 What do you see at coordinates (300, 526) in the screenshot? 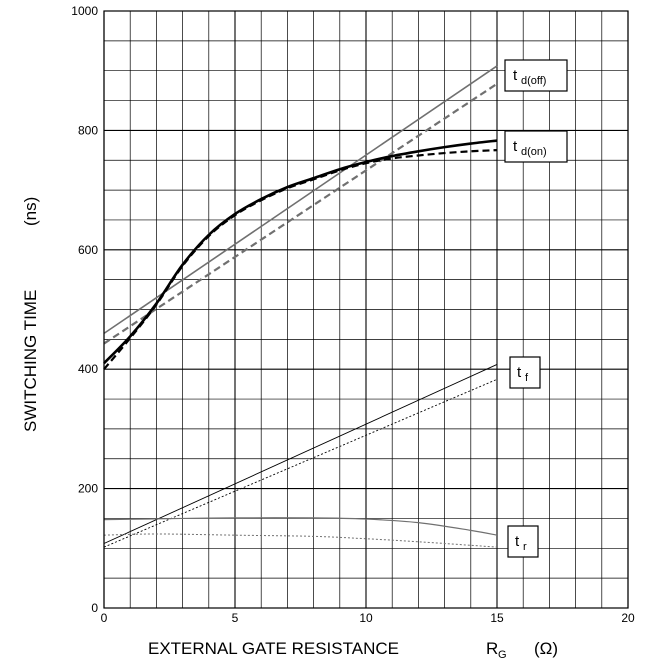
I see `series-line-tr-solid` at bounding box center [300, 526].